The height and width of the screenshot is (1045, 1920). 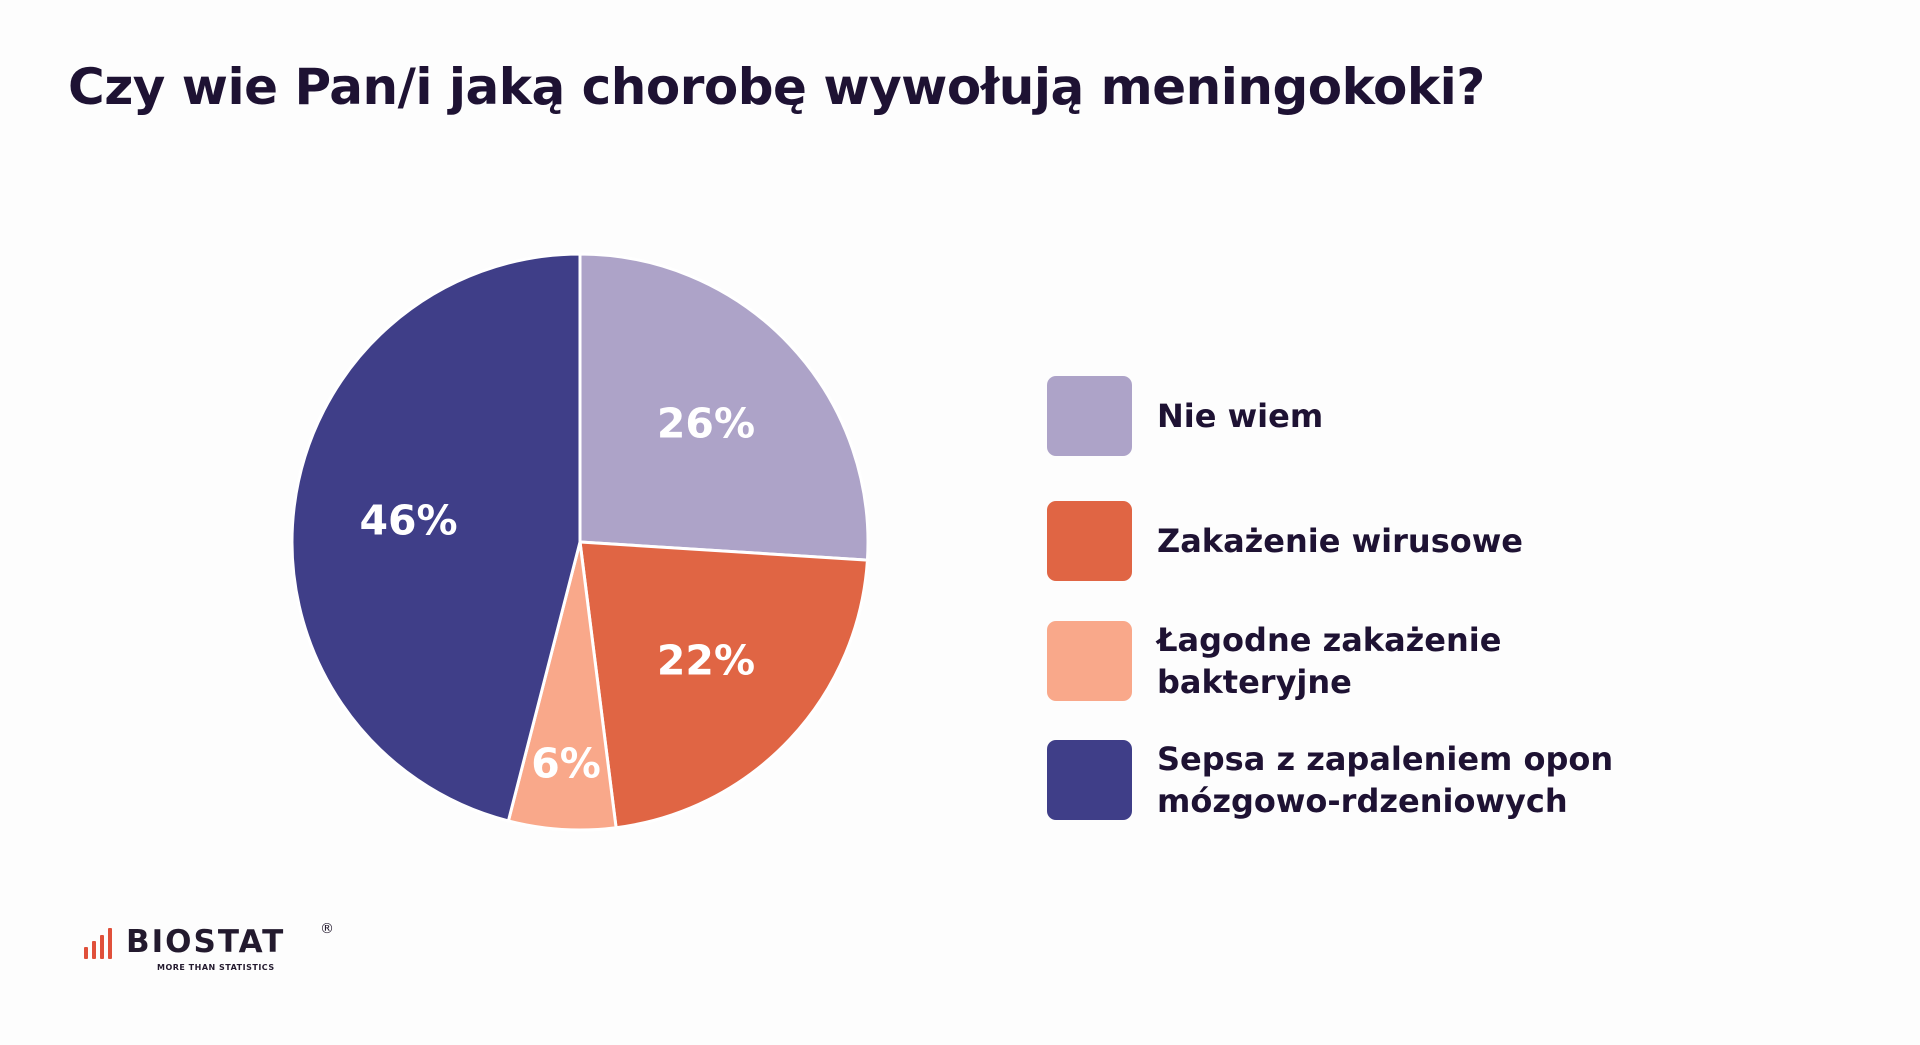 What do you see at coordinates (408, 520) in the screenshot?
I see `pie-slice-label: 46%` at bounding box center [408, 520].